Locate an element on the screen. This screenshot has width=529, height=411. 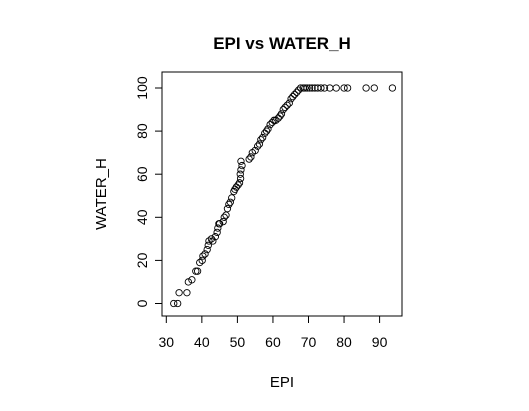
y-tick-label: 20 is located at coordinates (142, 260).